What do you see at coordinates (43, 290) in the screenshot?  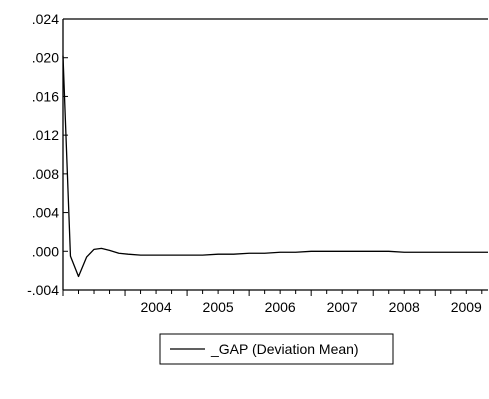 I see `y-tick-label: -.004` at bounding box center [43, 290].